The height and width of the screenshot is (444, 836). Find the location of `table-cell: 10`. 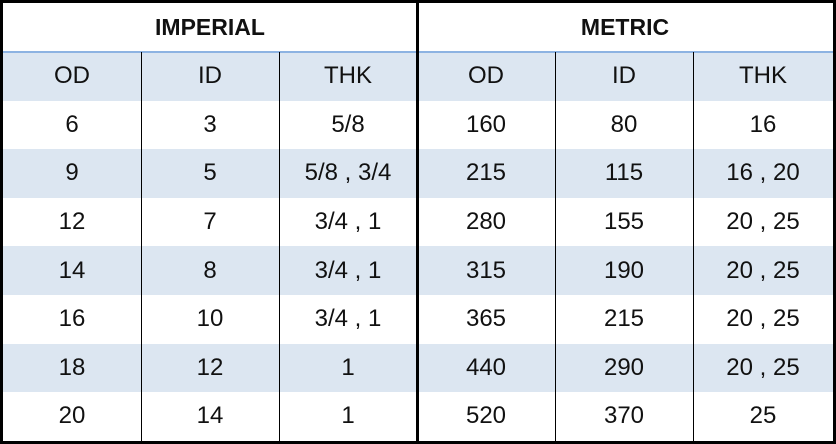

table-cell: 10 is located at coordinates (210, 319).